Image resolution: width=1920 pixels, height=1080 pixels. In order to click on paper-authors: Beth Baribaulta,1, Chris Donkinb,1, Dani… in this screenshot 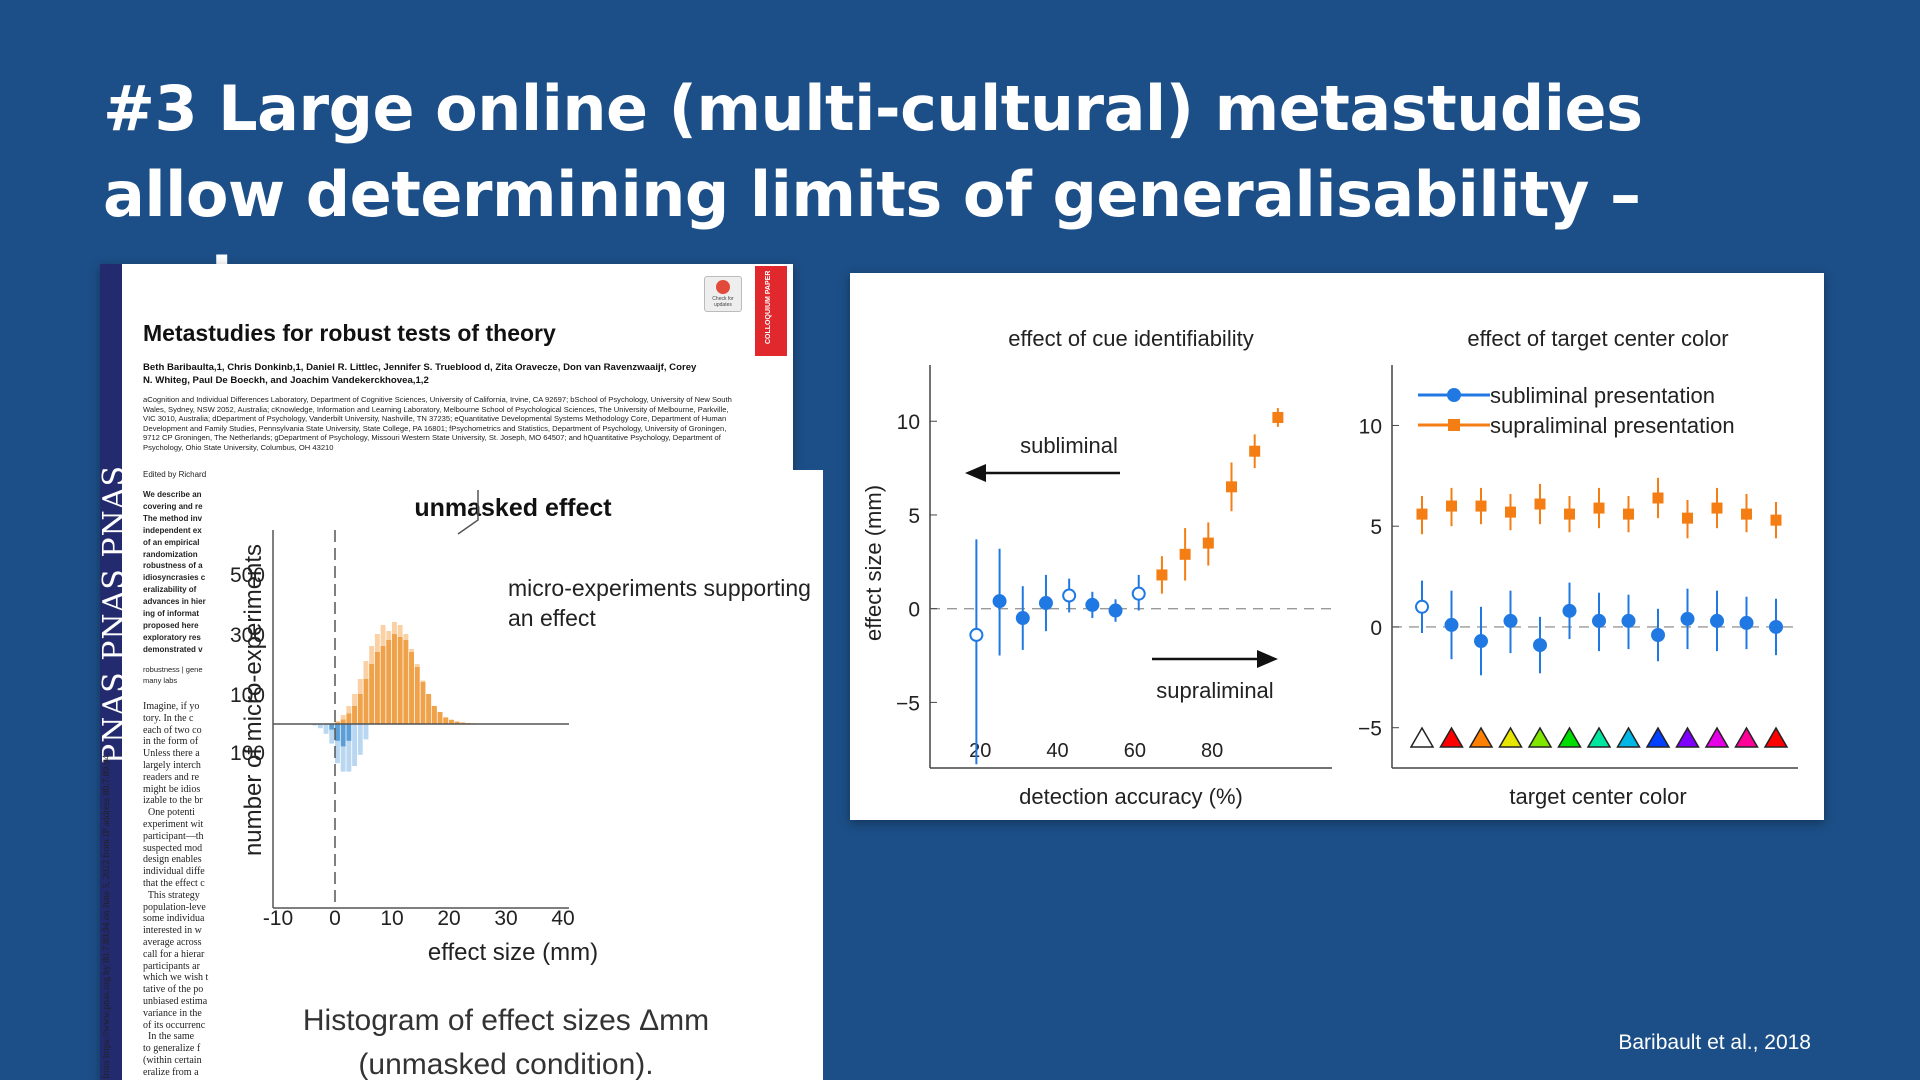, I will do `click(420, 374)`.